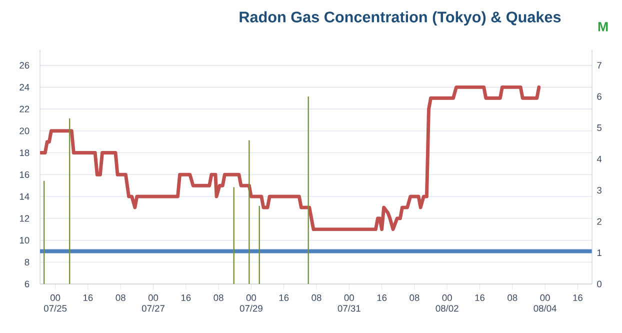 The image size is (622, 333). I want to click on y-tick-label: 26, so click(25, 65).